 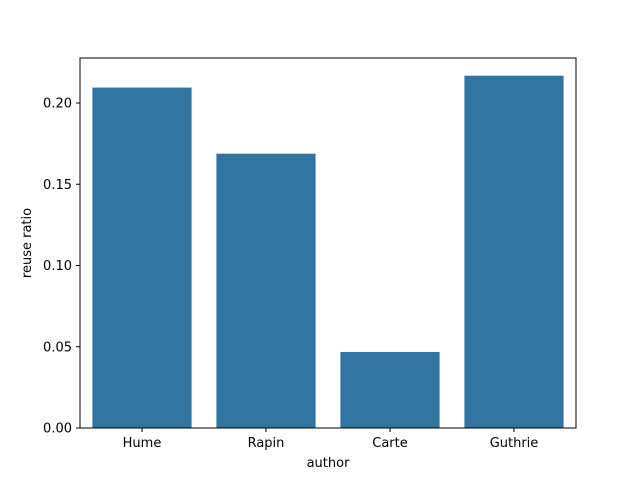 I want to click on y-tick-label: 0.00, so click(x=57, y=429).